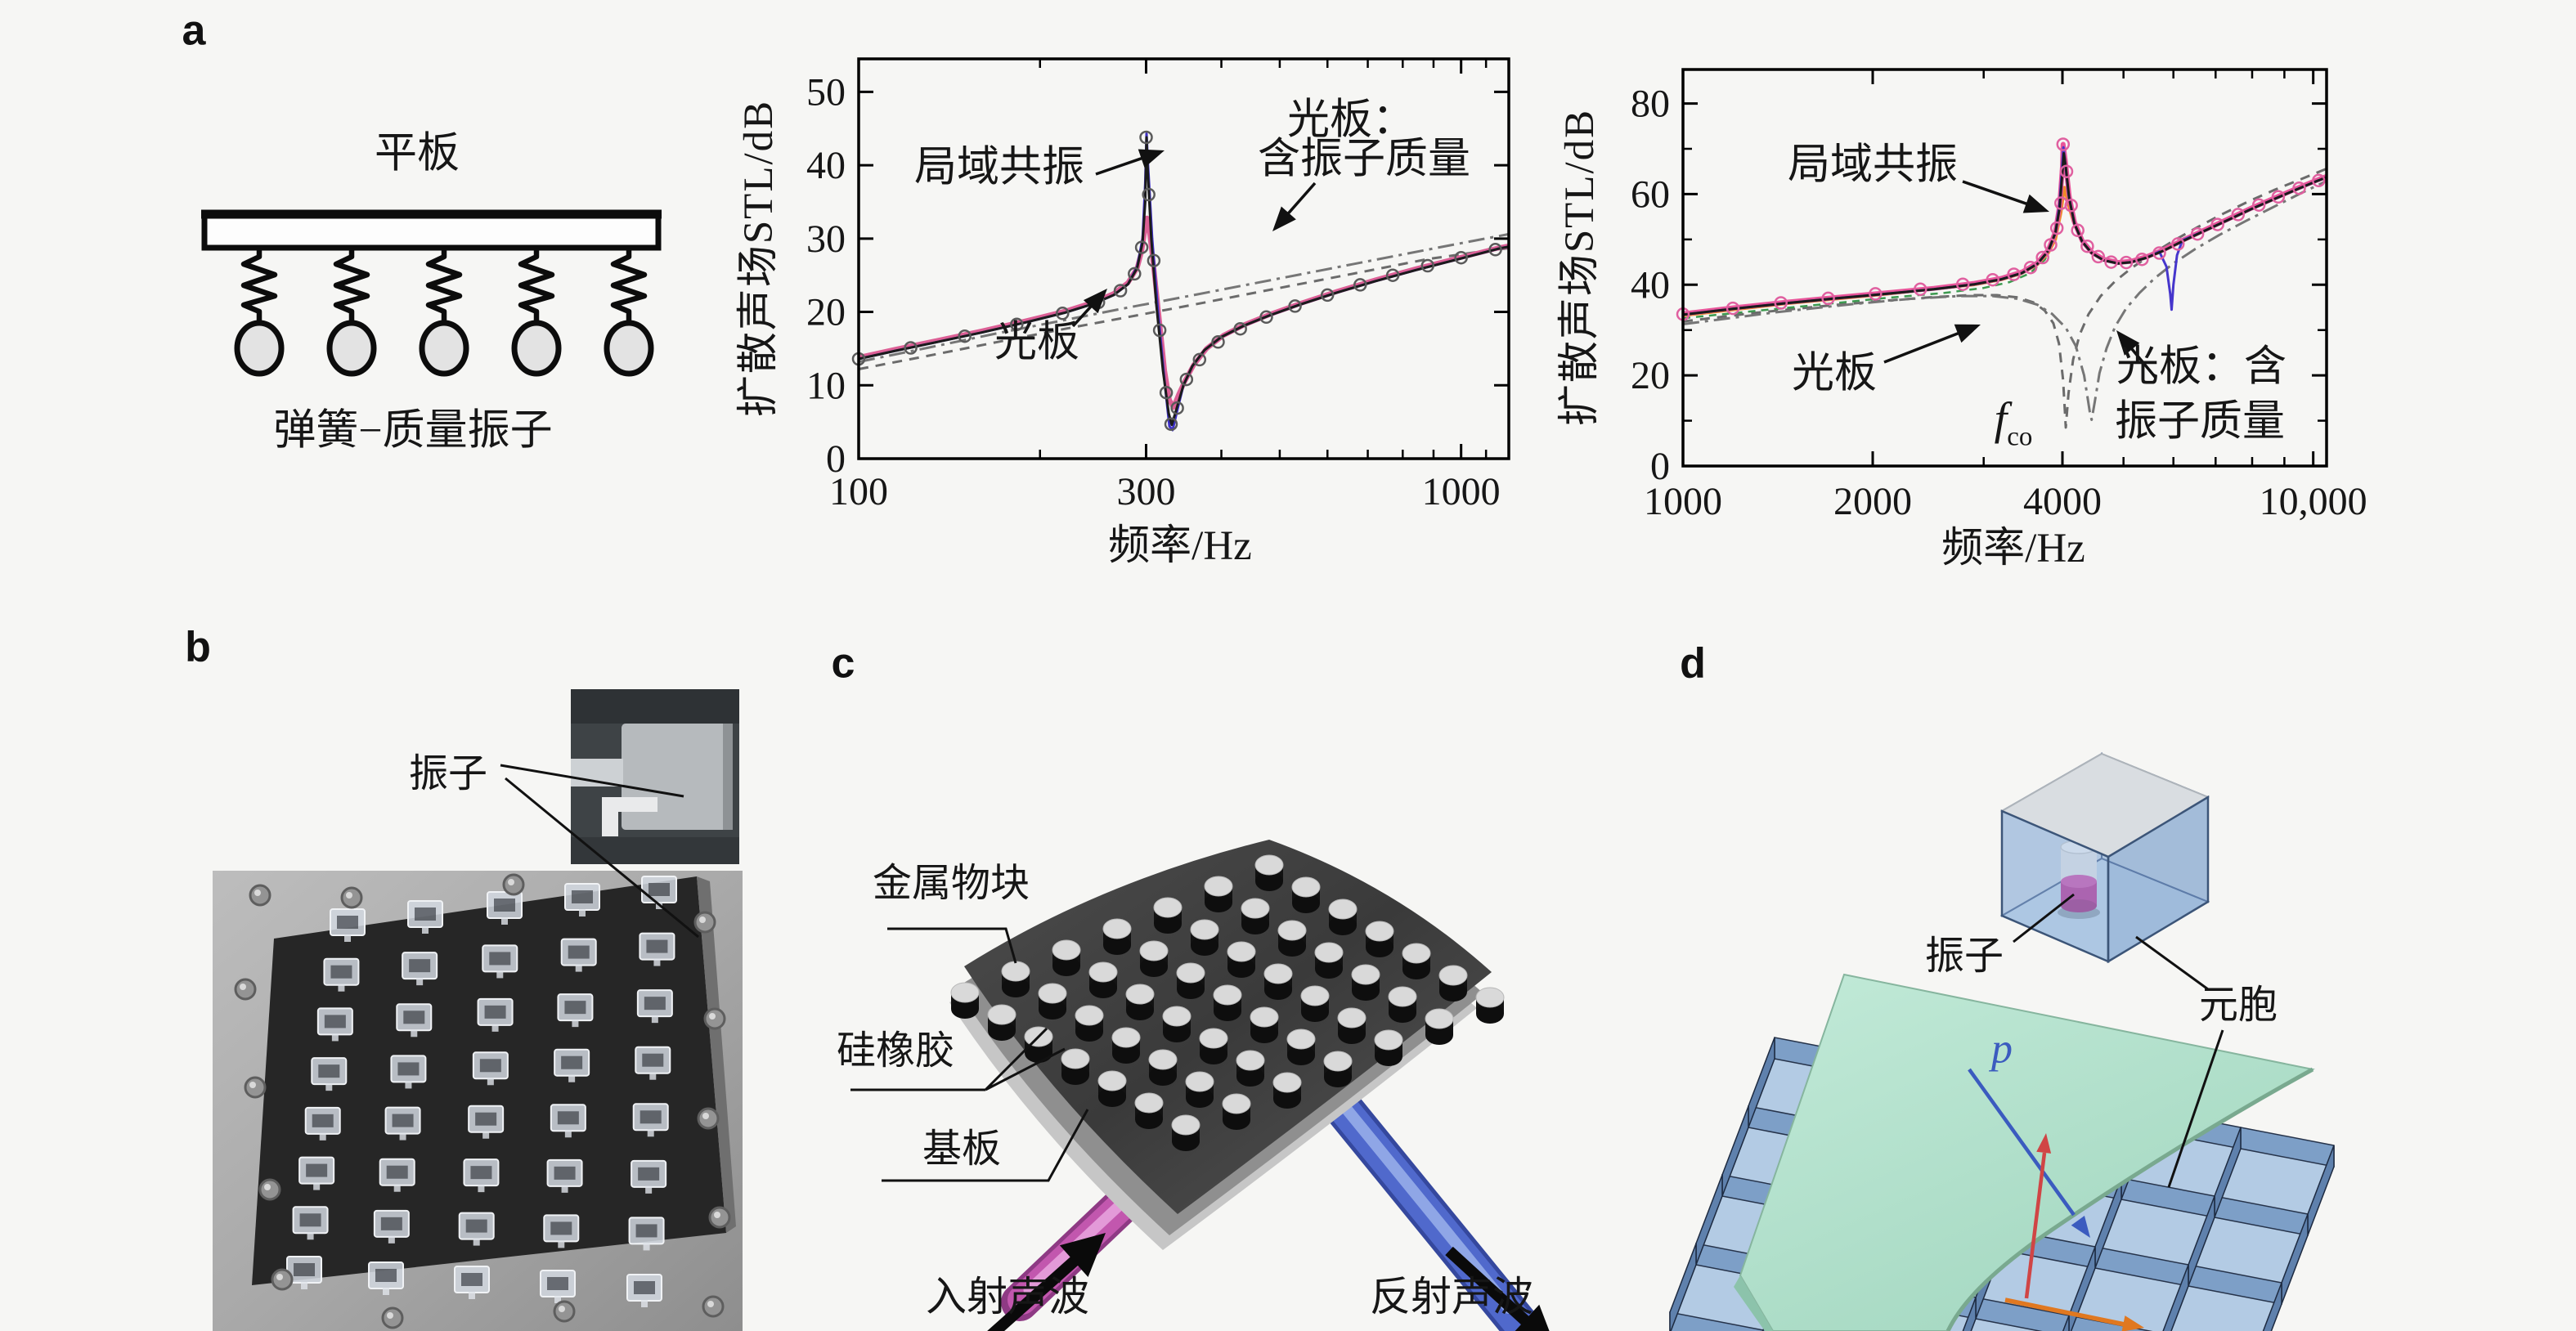  Describe the element at coordinates (413, 431) in the screenshot. I see `spring-mass-oscillator-label: 弹簧−质量振子` at that location.